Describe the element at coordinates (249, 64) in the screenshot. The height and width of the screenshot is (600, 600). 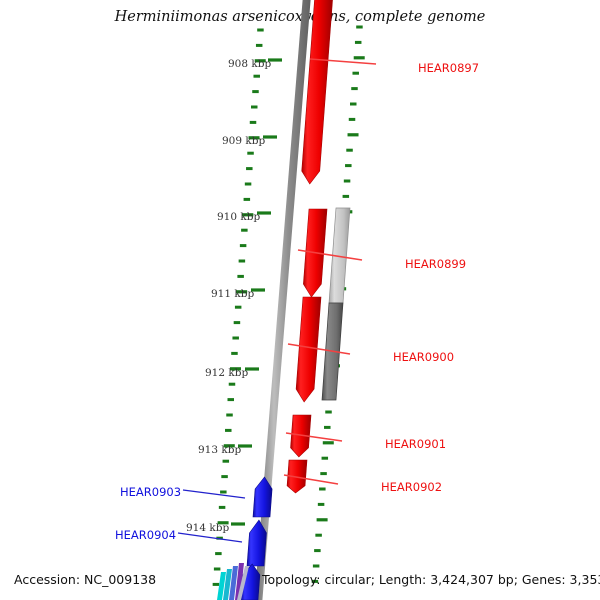
I see `axis-tick-label: 908 kbp` at that location.